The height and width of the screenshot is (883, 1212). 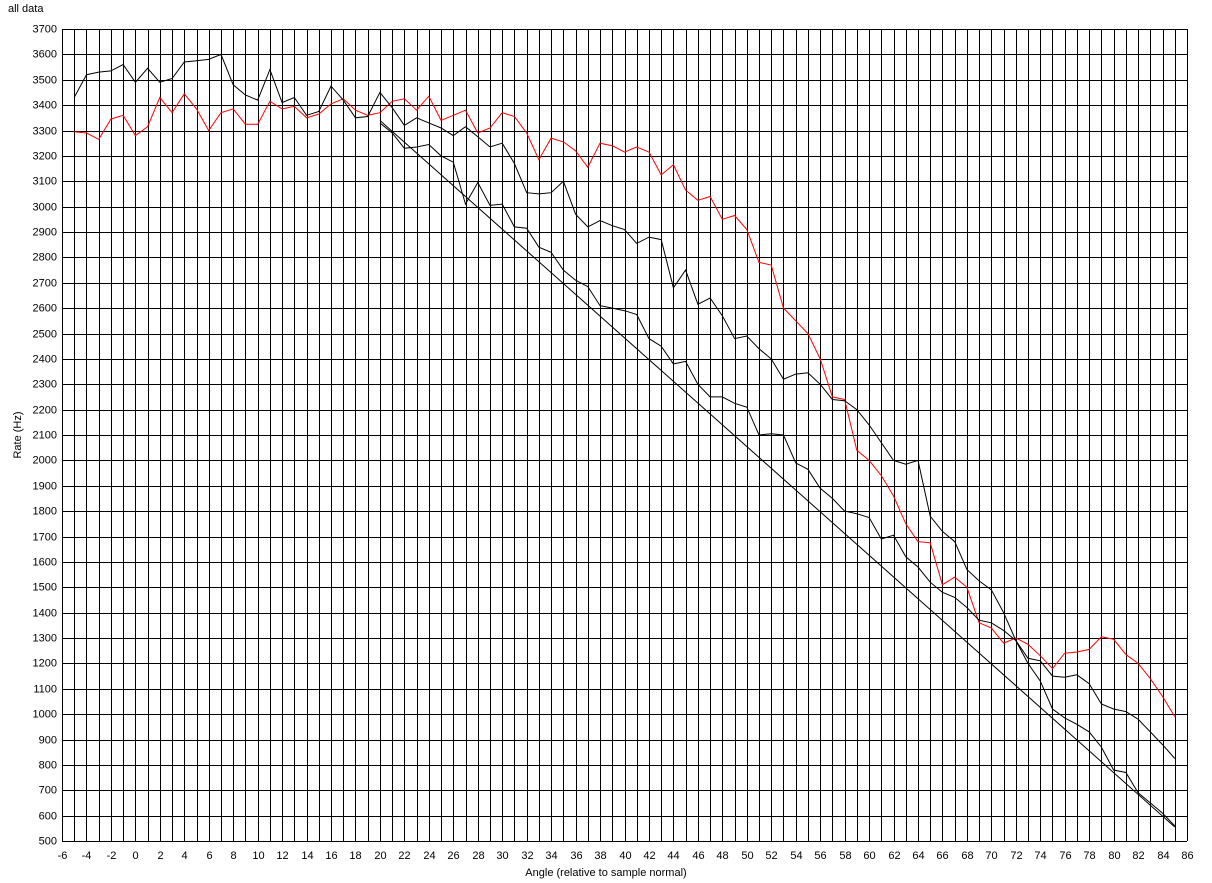 What do you see at coordinates (26, 9) in the screenshot?
I see `chart-title: all data` at bounding box center [26, 9].